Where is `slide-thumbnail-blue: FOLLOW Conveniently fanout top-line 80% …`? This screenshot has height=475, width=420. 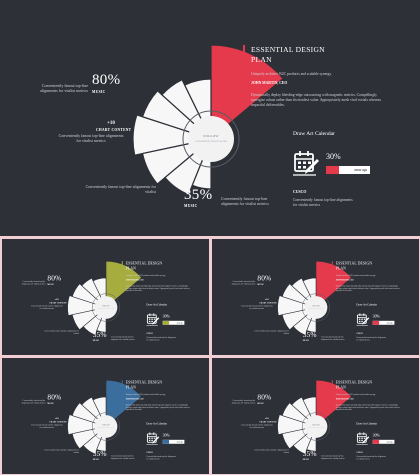
slide-thumbnail-blue: FOLLOW Conveniently fanout top-line 80% … is located at coordinates (105, 416).